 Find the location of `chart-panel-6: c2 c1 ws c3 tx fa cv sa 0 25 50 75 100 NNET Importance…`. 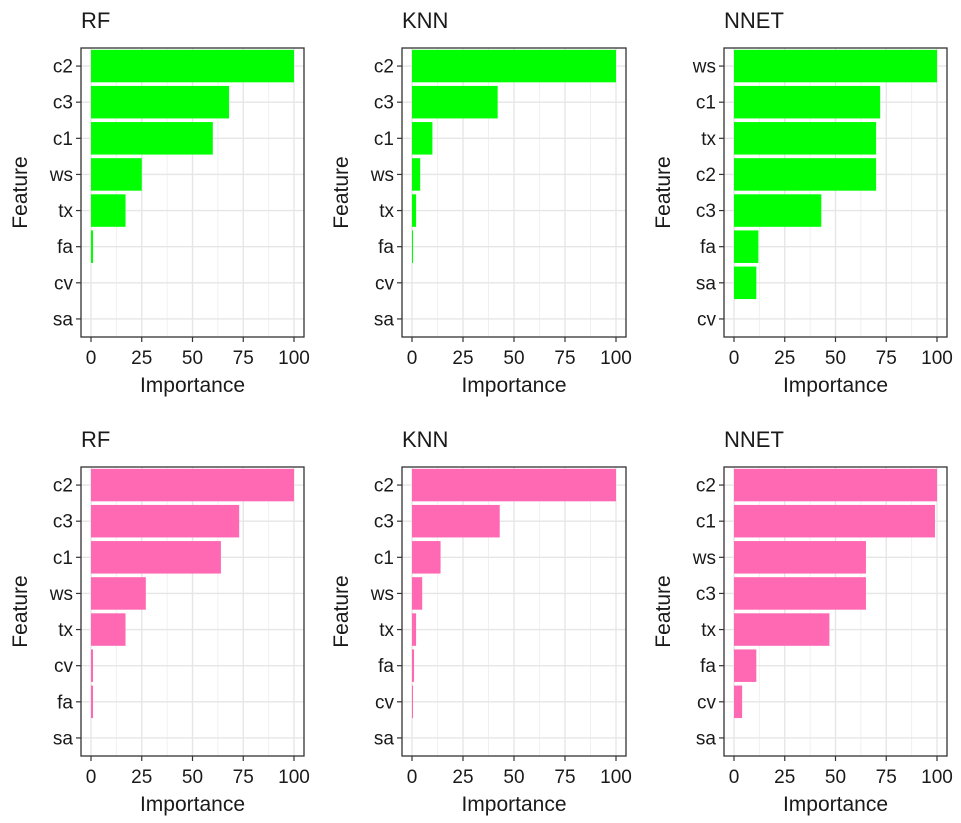

chart-panel-6: c2 c1 ws c3 tx fa cv sa 0 25 50 75 100 NNET Importance… is located at coordinates (802, 621).